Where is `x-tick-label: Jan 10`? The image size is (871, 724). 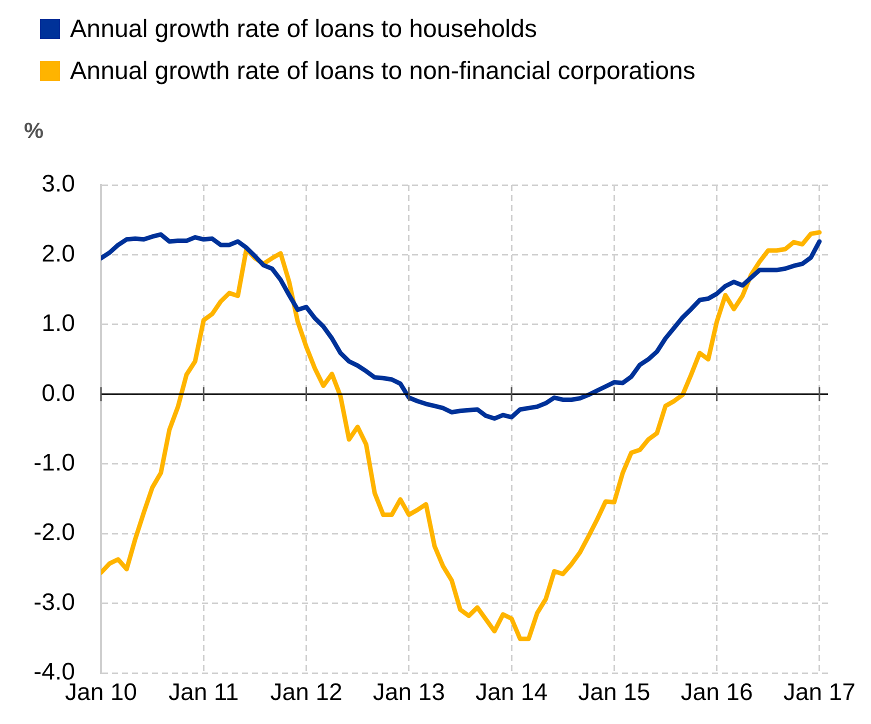
x-tick-label: Jan 10 is located at coordinates (101, 692).